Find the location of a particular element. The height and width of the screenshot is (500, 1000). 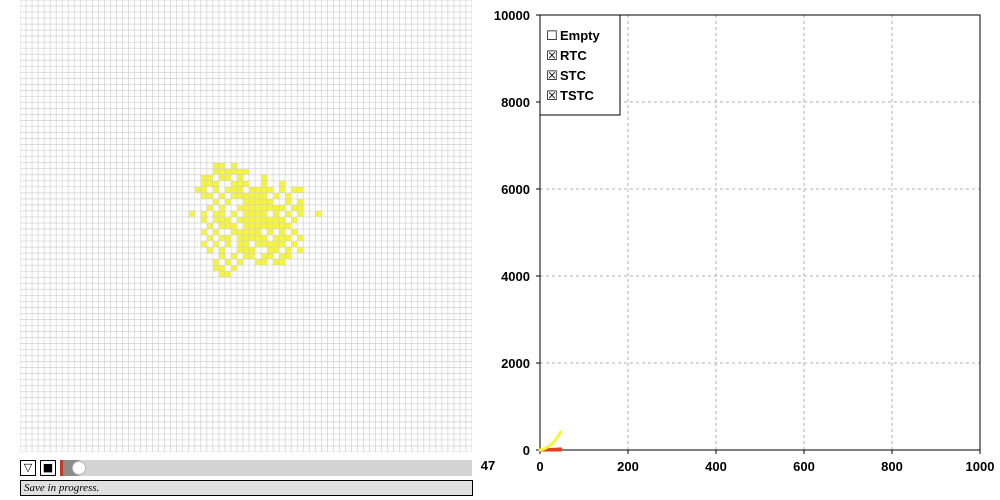

step-slider is located at coordinates (266, 468).